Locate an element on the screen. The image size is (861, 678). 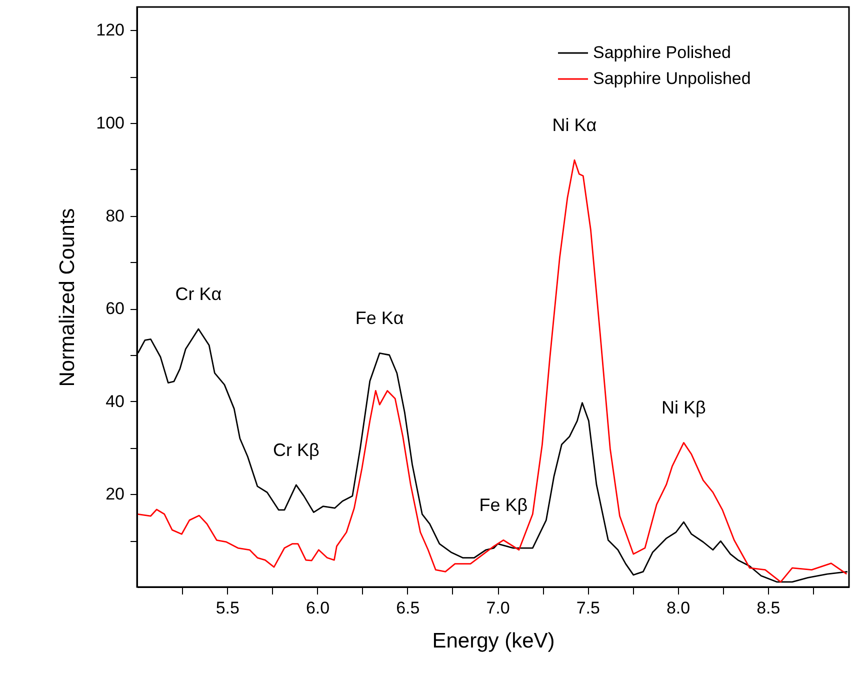
x-tick-label: 7.0 is located at coordinates (498, 608).